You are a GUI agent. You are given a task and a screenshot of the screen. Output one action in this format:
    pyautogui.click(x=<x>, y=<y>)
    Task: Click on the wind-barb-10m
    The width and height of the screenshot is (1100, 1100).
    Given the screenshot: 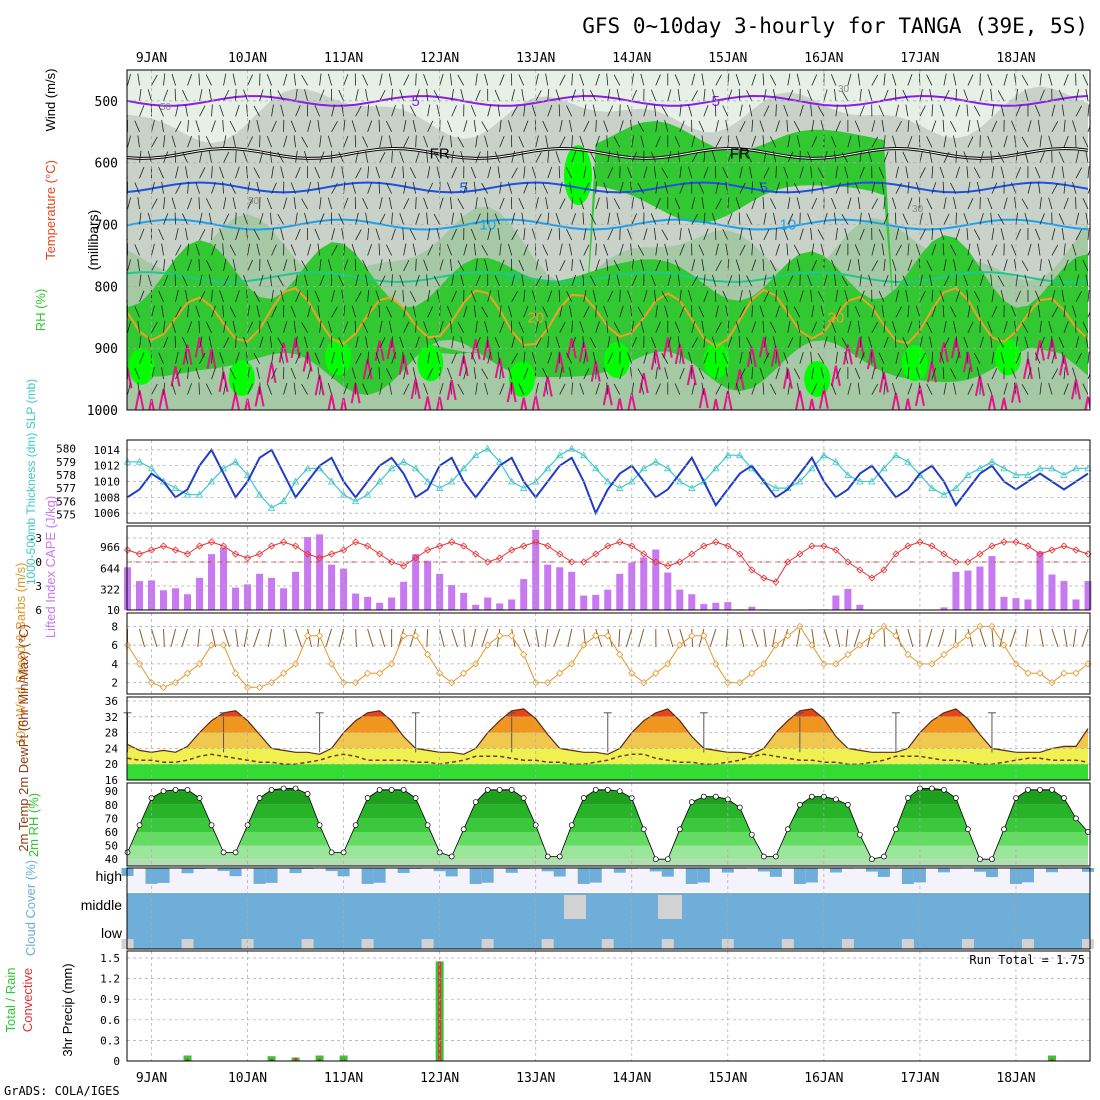 What is the action you would take?
    pyautogui.click(x=798, y=638)
    